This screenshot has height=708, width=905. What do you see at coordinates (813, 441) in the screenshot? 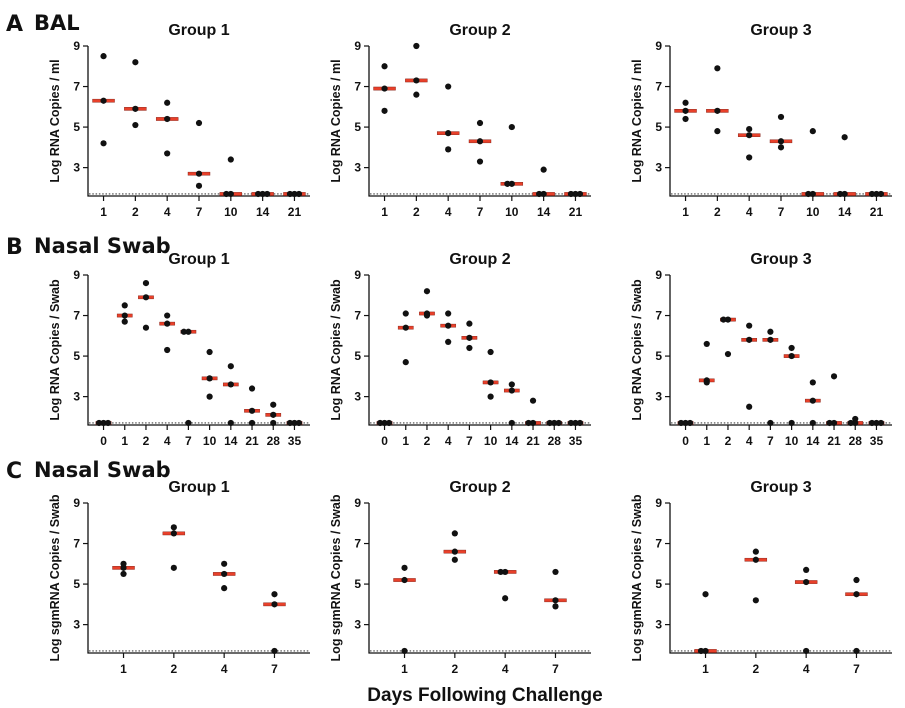
I see `x-tick-label: 14` at bounding box center [813, 441].